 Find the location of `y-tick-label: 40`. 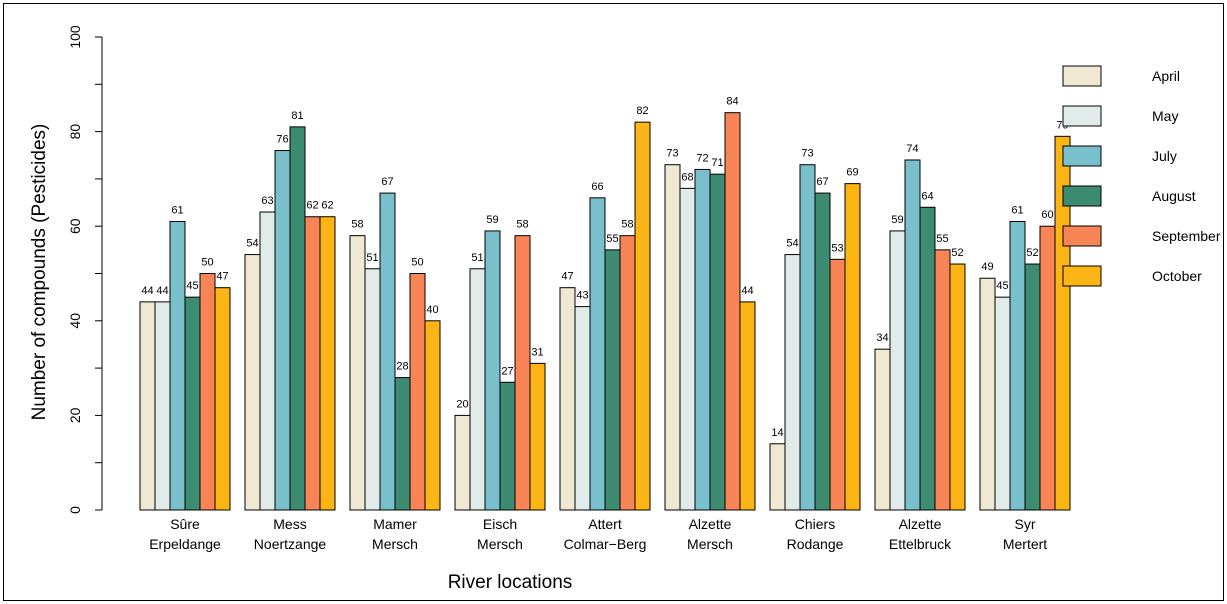

y-tick-label: 40 is located at coordinates (75, 321).